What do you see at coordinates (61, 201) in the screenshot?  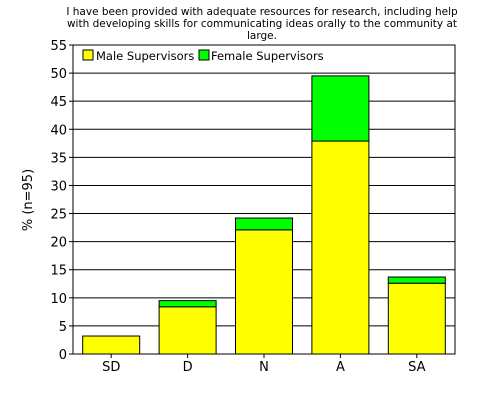 I see `y-axis-ticks: 0 5 10 15 20 25 30 35 40 45 50 55` at bounding box center [61, 201].